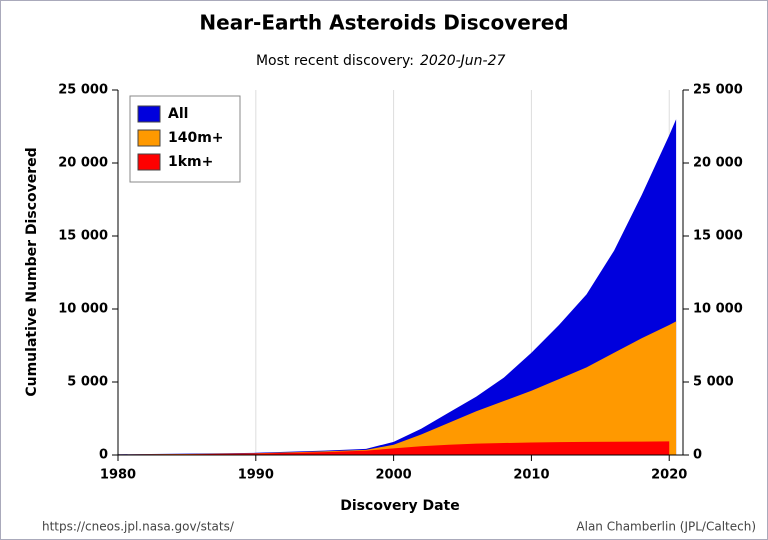 Image resolution: width=768 pixels, height=540 pixels. What do you see at coordinates (196, 138) in the screenshot?
I see `legend-label: 140m+` at bounding box center [196, 138].